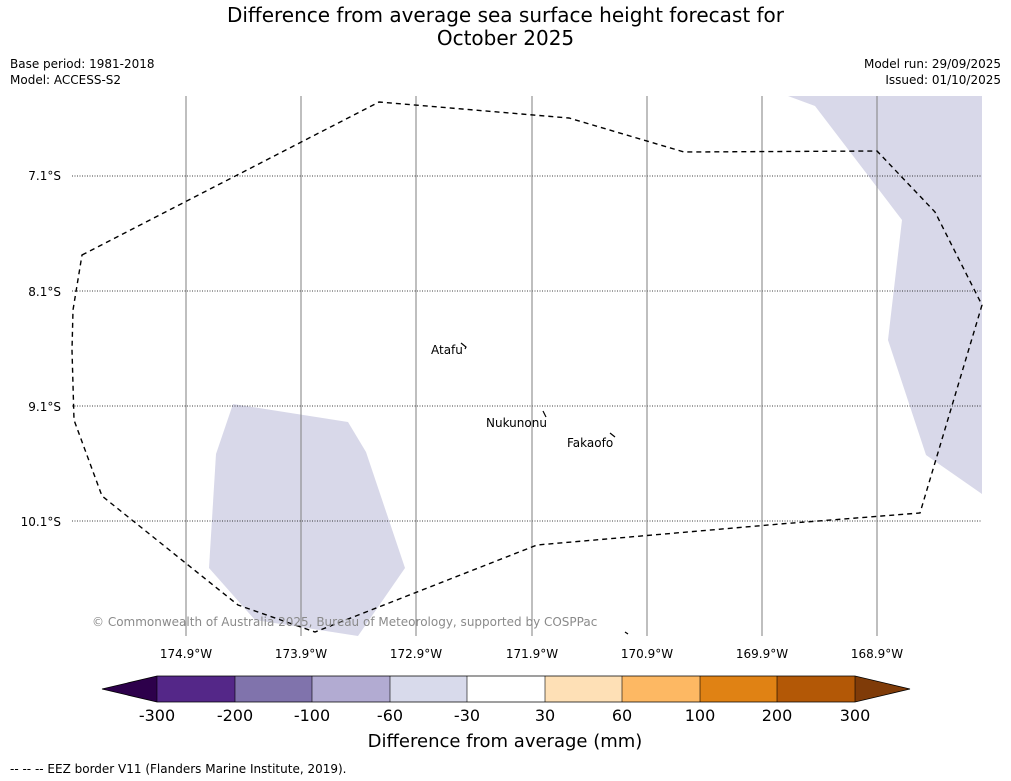  What do you see at coordinates (312, 715) in the screenshot?
I see `colorbar-tick-label: -100` at bounding box center [312, 715].